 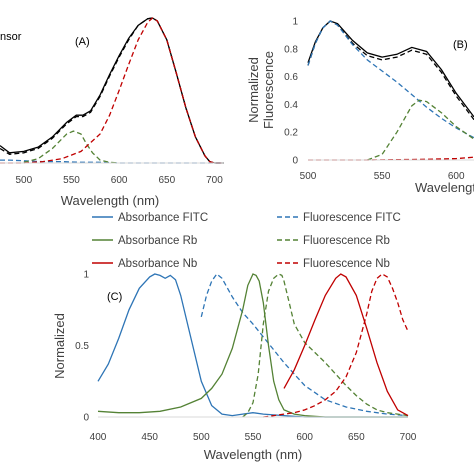 What do you see at coordinates (86, 418) in the screenshot?
I see `panel-c-y-tick-label: 0` at bounding box center [86, 418].